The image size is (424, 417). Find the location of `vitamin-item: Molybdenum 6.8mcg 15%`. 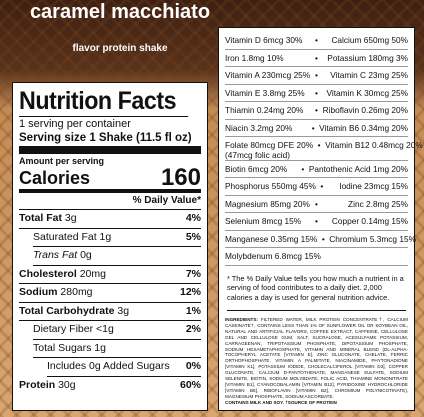

vitamin-item: Molybdenum 6.8mcg 15% is located at coordinates (273, 256).